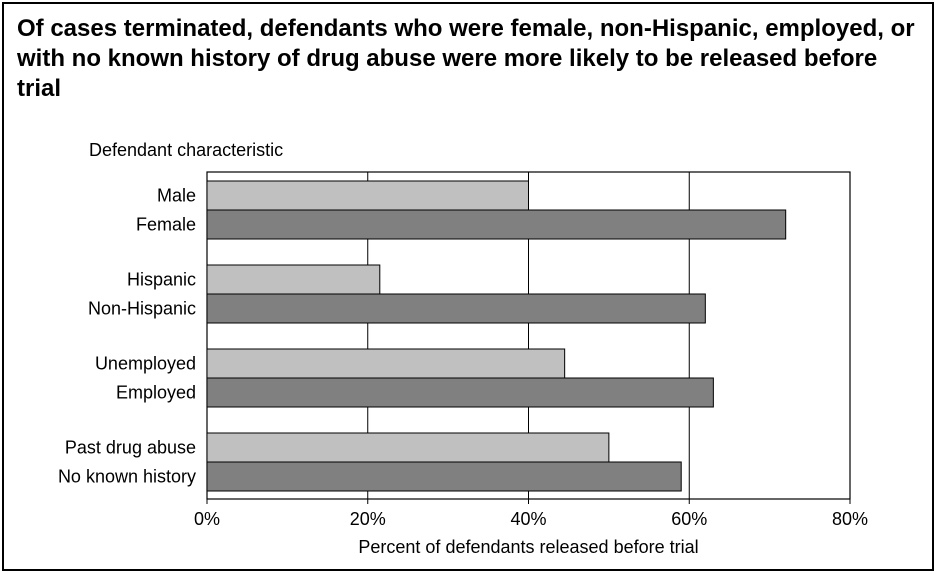 This screenshot has width=938, height=575. Describe the element at coordinates (186, 150) in the screenshot. I see `y-axis-caption: Defendant characteristic` at that location.